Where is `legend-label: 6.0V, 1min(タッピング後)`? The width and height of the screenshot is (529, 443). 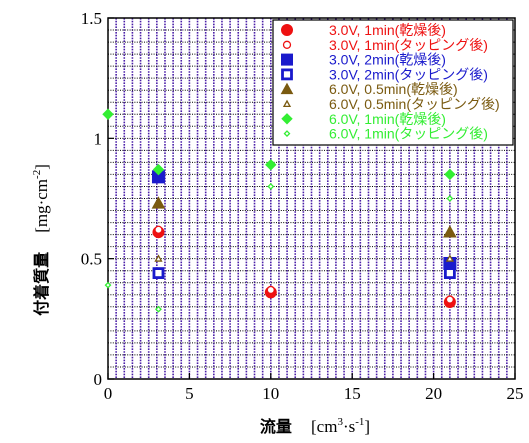
legend-label: 6.0V, 1min(タッピング後) is located at coordinates (408, 134).